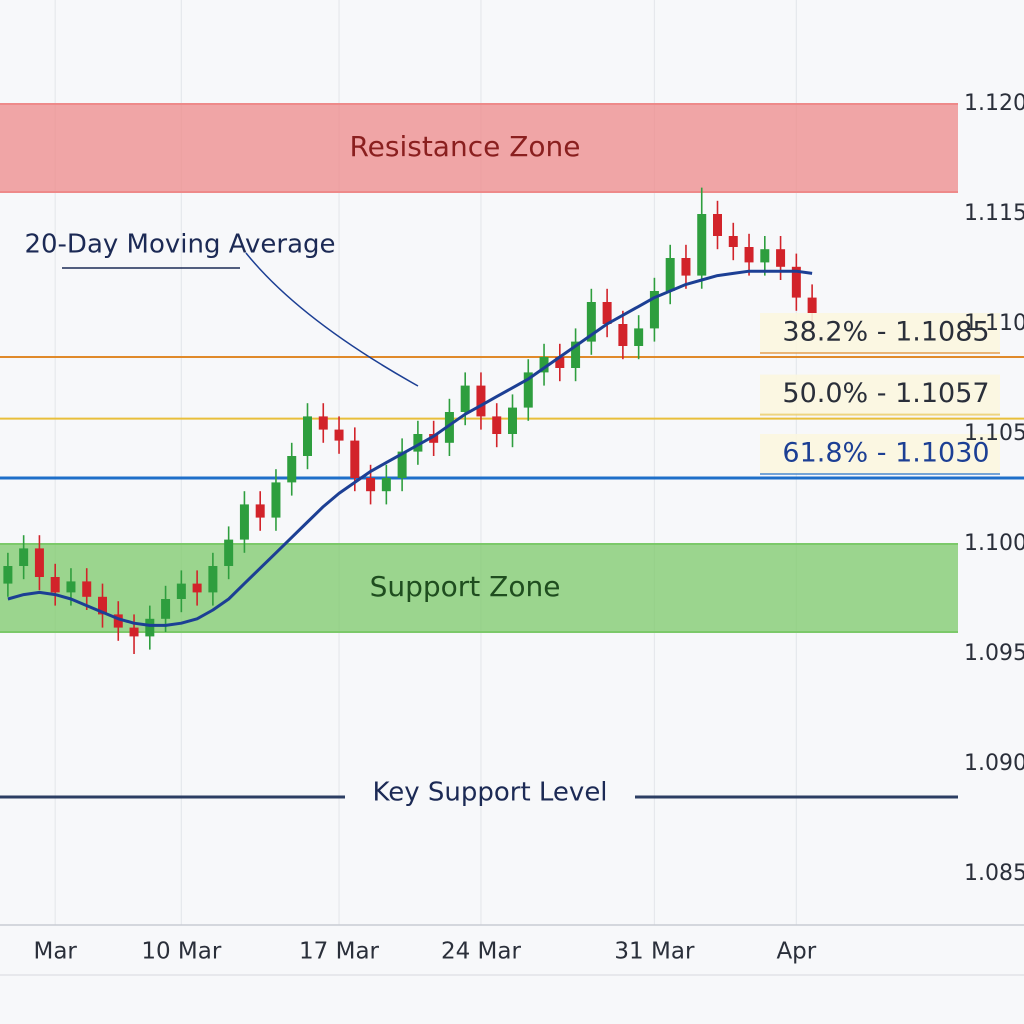 This screenshot has width=1024, height=1024. Describe the element at coordinates (654, 952) in the screenshot. I see `x-tick-label: 31 Mar` at that location.